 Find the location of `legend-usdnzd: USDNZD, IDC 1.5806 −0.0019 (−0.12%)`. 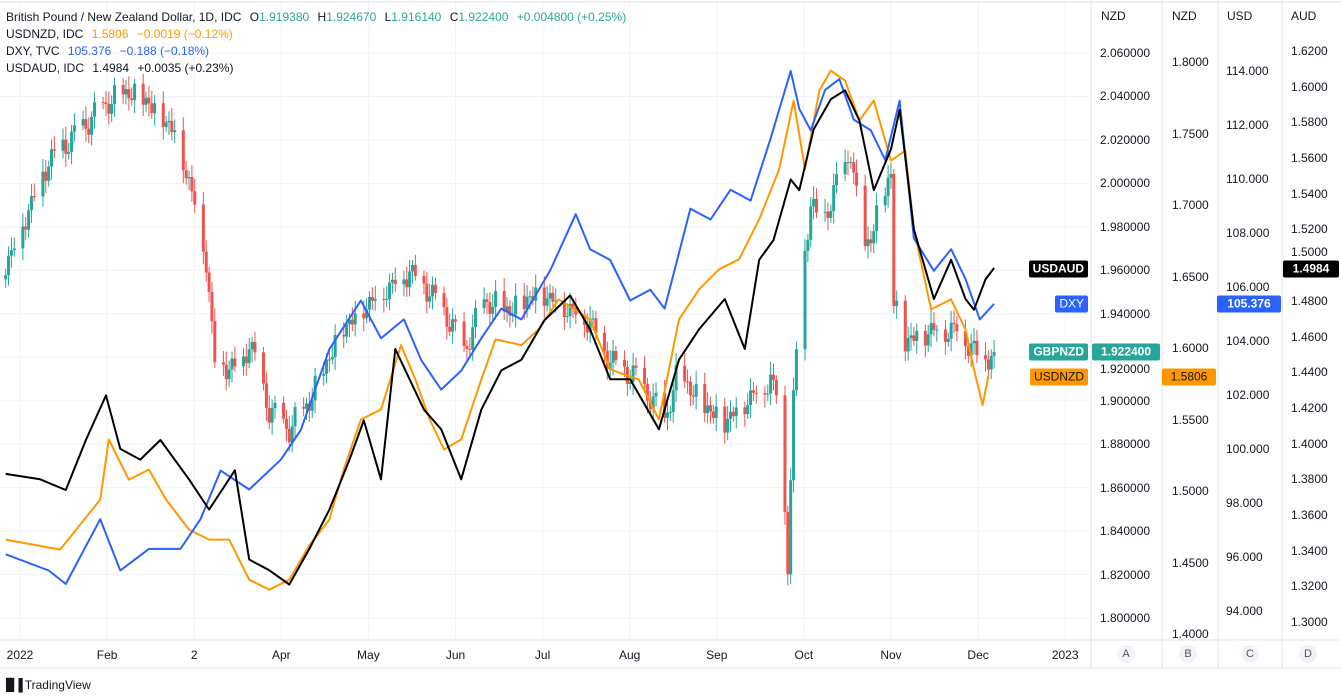

legend-usdnzd: USDNZD, IDC 1.5806 −0.0019 (−0.12%) is located at coordinates (318, 34).